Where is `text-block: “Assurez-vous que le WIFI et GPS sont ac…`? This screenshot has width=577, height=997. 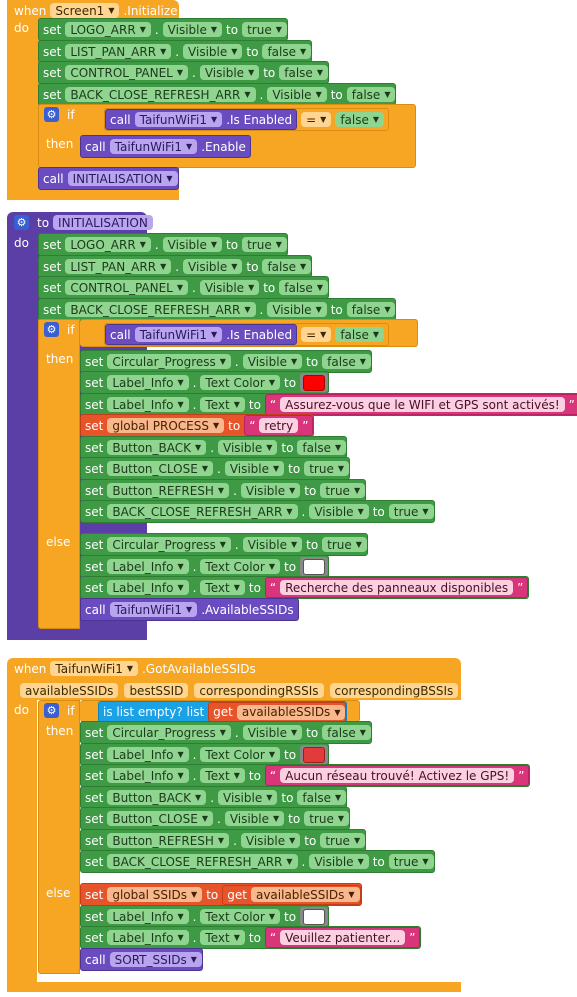 text-block: “Assurez-vous que le WIFI et GPS sont ac… is located at coordinates (420, 404).